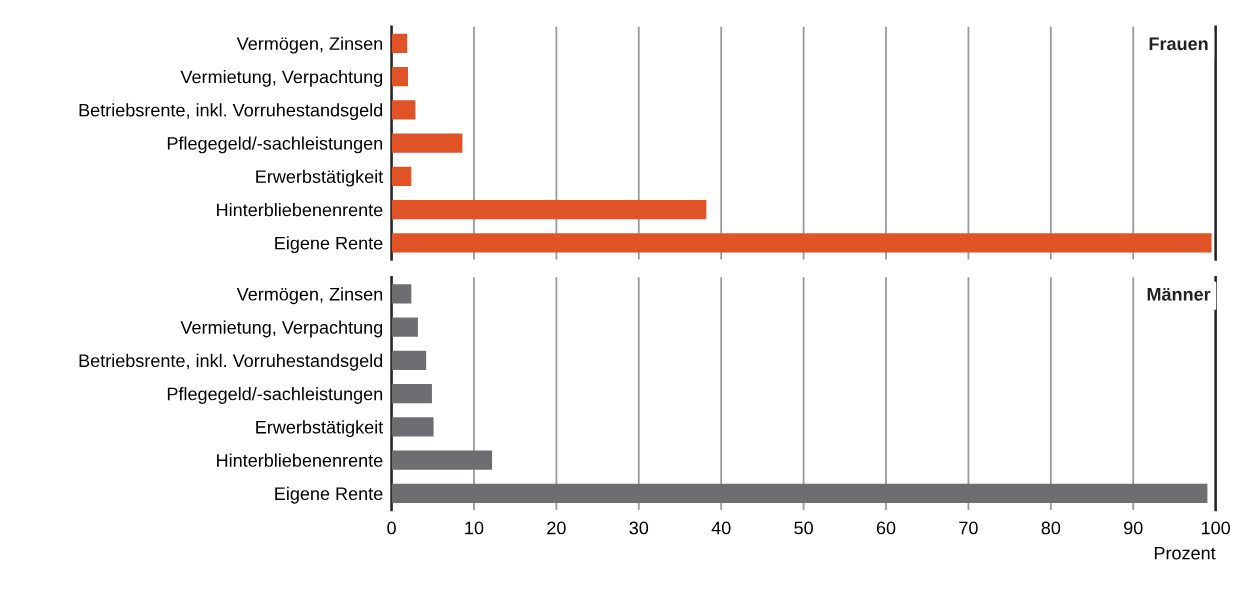 The width and height of the screenshot is (1243, 593). What do you see at coordinates (1179, 294) in the screenshot?
I see `chart-title: Männer` at bounding box center [1179, 294].